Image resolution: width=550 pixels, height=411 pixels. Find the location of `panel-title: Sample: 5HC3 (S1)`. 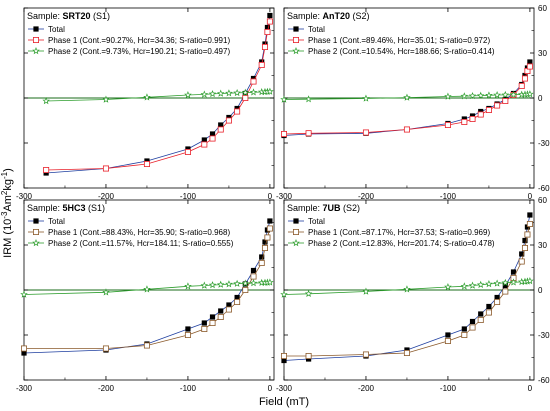

panel-title: Sample: 5HC3 (S1) is located at coordinates (66, 208).